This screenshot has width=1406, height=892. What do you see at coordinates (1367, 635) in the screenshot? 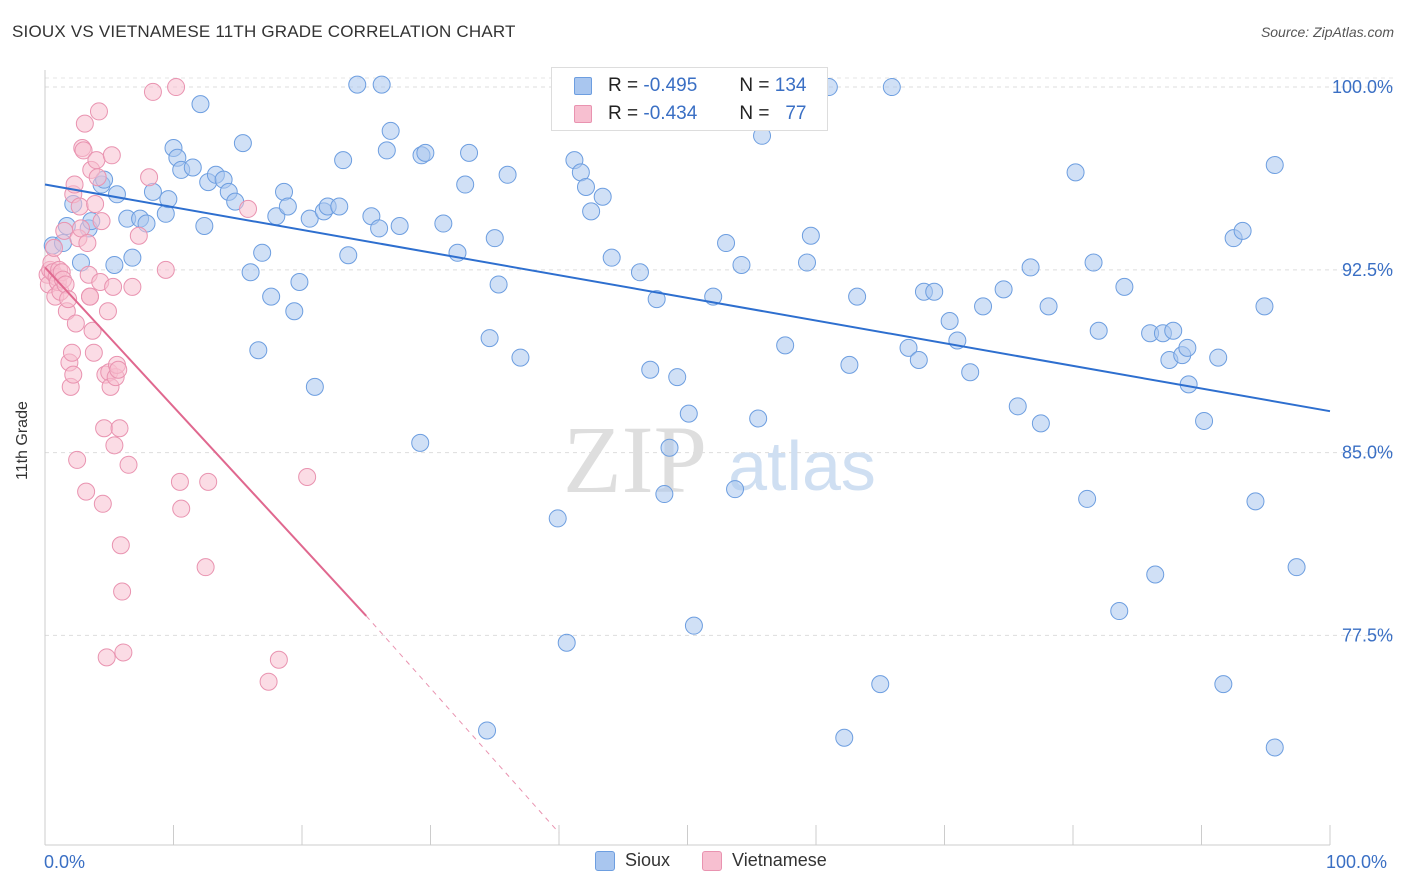
I see `y-tick-label: 77.5%` at bounding box center [1367, 635].